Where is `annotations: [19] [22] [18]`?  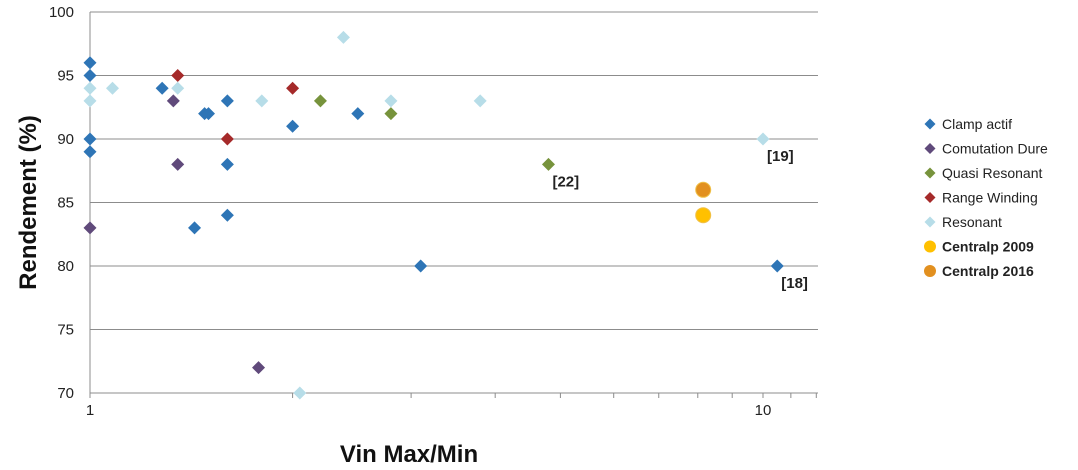 annotations: [19] [22] [18] is located at coordinates (679, 220).